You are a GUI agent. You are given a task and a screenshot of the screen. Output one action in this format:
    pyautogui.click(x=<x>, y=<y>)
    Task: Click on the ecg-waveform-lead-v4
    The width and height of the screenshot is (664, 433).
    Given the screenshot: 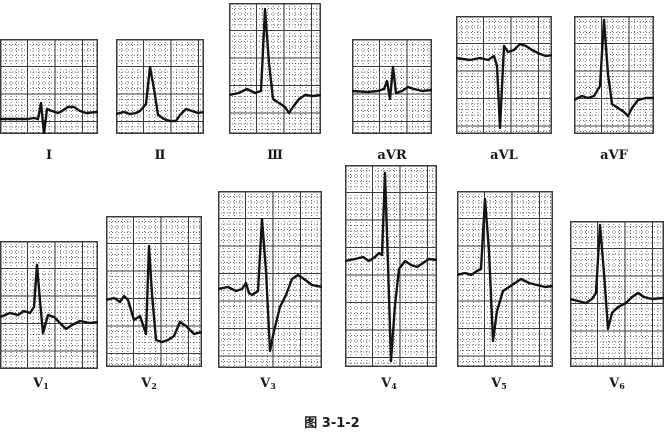 What is the action you would take?
    pyautogui.click(x=391, y=267)
    